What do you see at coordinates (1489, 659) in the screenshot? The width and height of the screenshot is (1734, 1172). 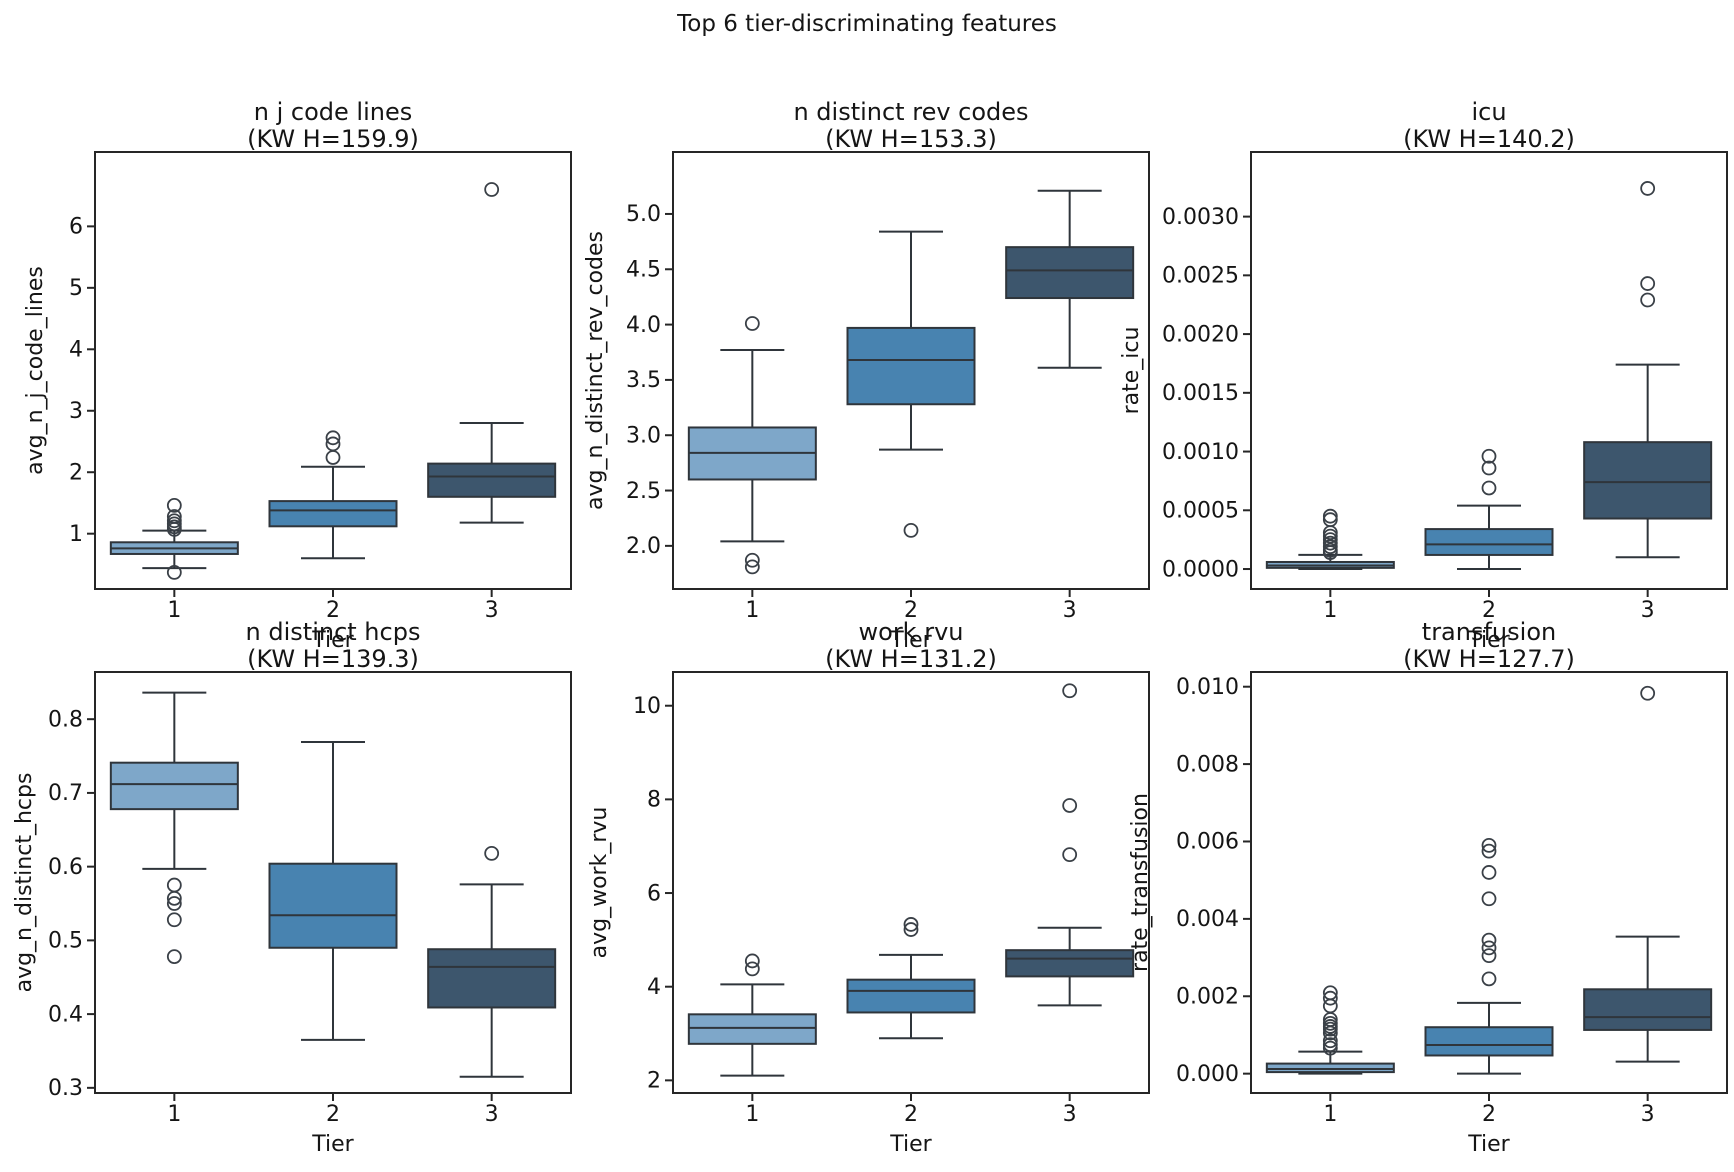 I see `subplot-subtitle-kw: (KW H=127.7)` at bounding box center [1489, 659].